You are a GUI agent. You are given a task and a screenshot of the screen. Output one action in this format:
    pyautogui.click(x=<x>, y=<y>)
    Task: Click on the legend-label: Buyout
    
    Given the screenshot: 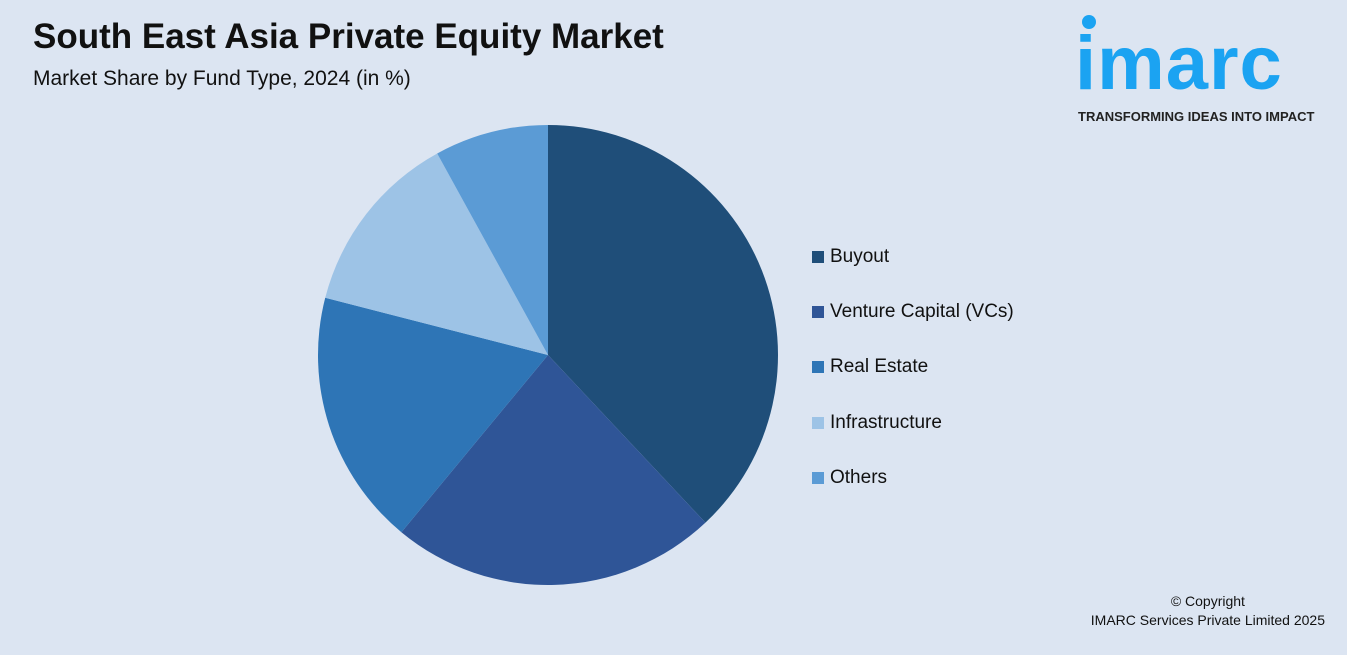 What is the action you would take?
    pyautogui.click(x=860, y=256)
    